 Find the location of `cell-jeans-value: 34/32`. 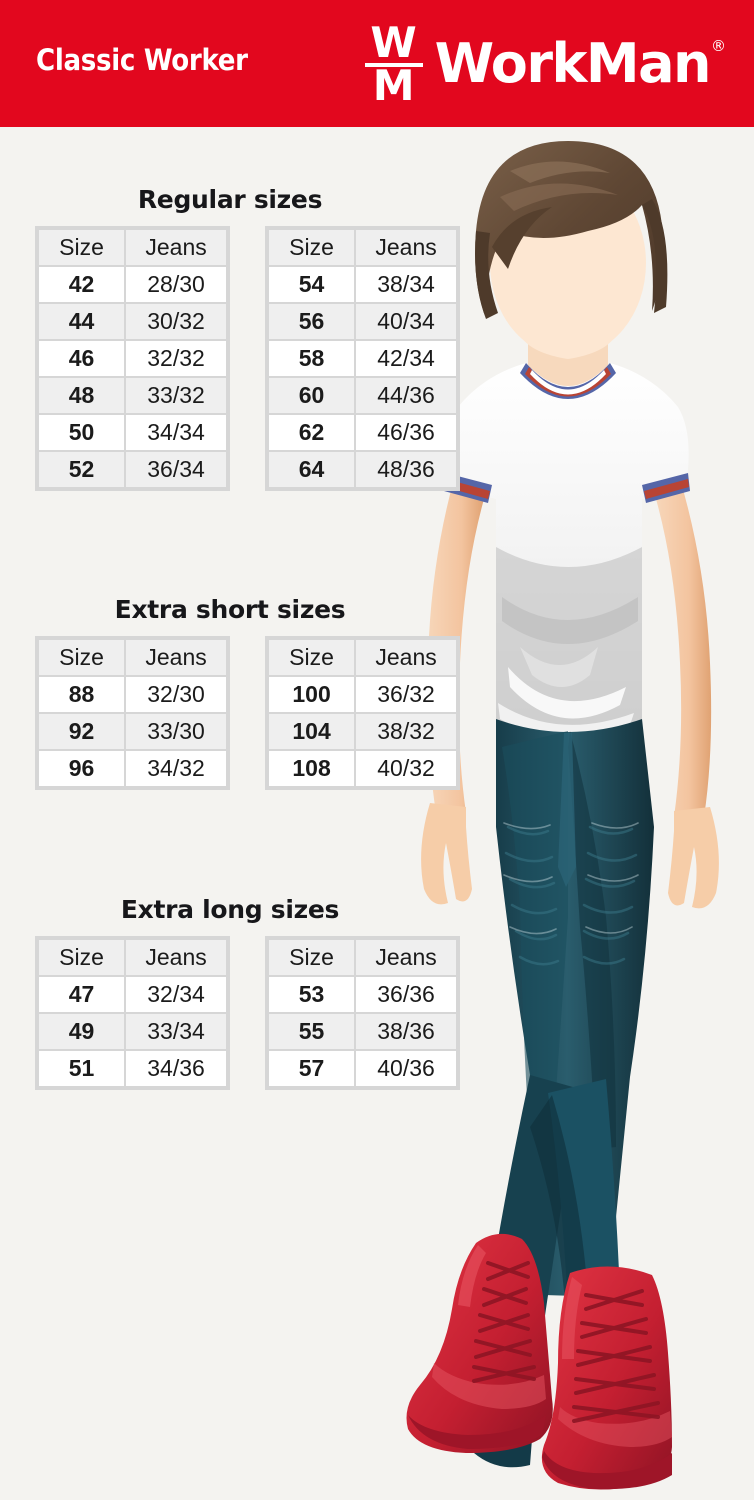

cell-jeans-value: 34/32 is located at coordinates (176, 768).